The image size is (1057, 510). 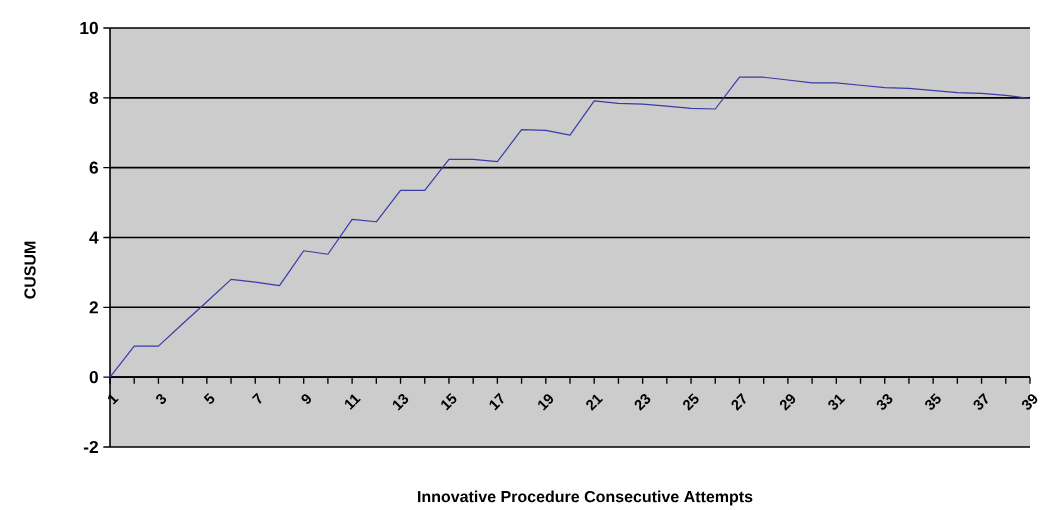 I want to click on x-tick-label: 1, so click(x=113, y=399).